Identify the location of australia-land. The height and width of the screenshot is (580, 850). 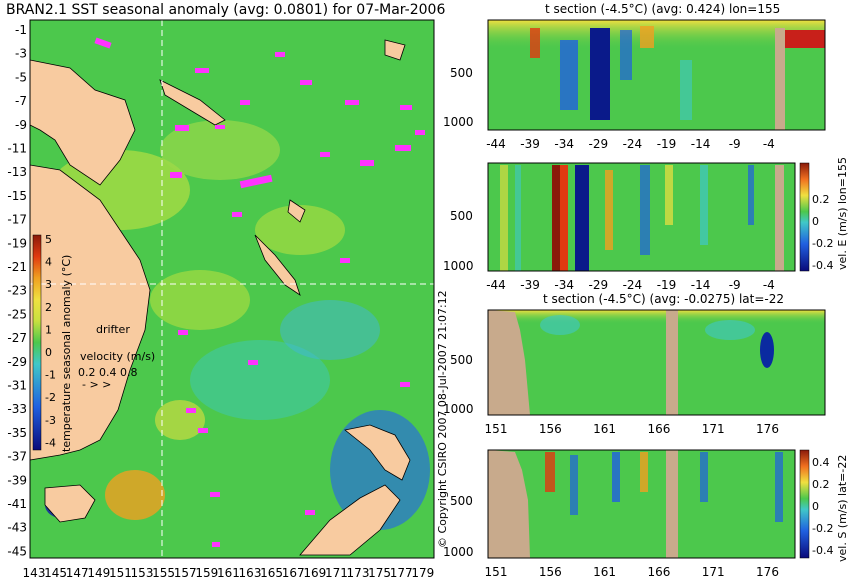
(90, 312).